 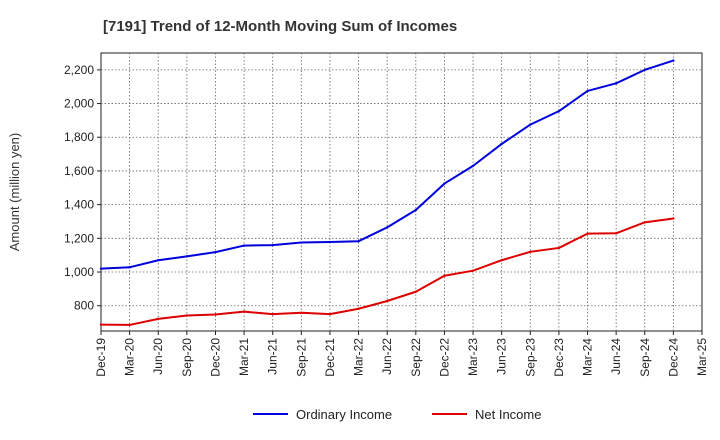 I want to click on legend-label: Net Income, so click(x=508, y=414).